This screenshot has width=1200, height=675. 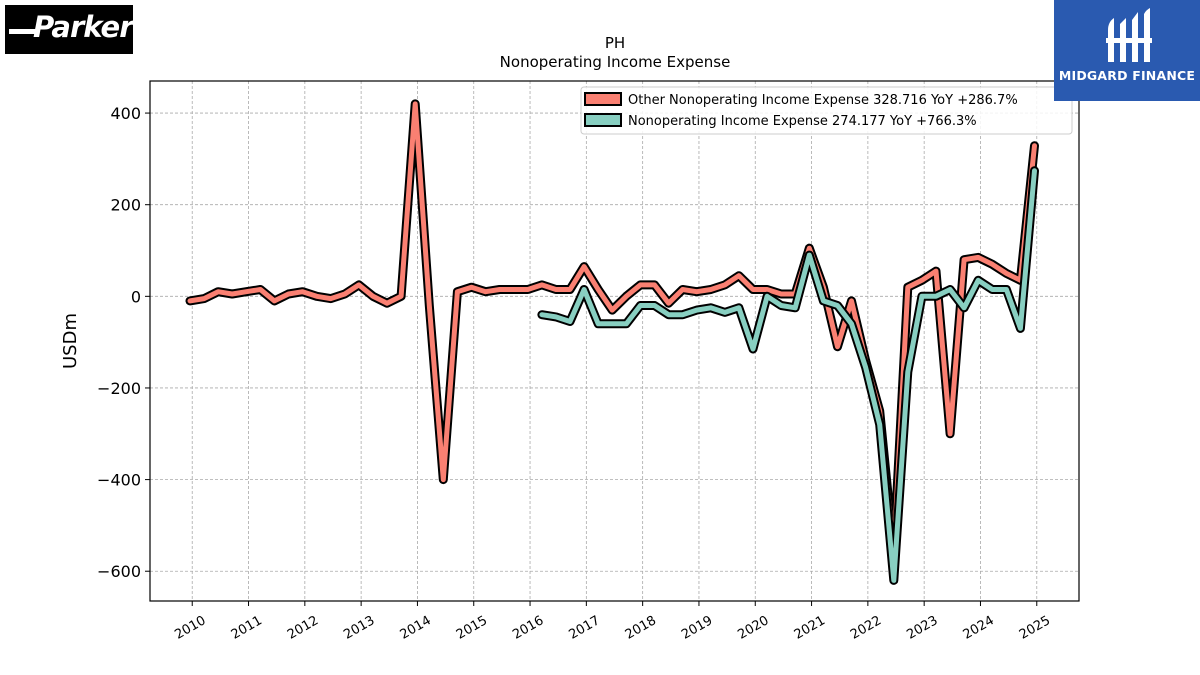 I want to click on x-tick-label: 2015, so click(x=472, y=628).